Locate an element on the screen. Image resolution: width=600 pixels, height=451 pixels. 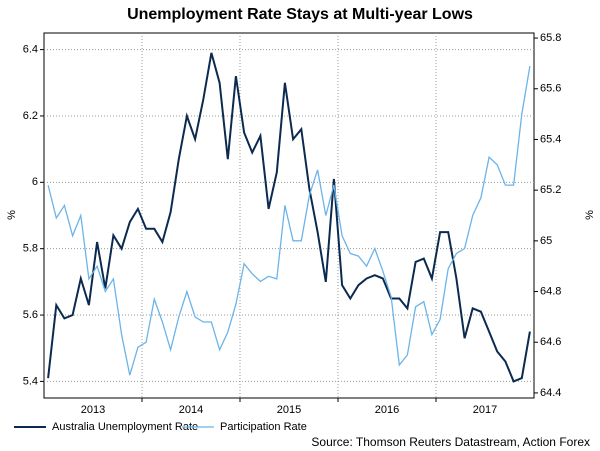
y2-tick-label: 64.4 is located at coordinates (550, 393).